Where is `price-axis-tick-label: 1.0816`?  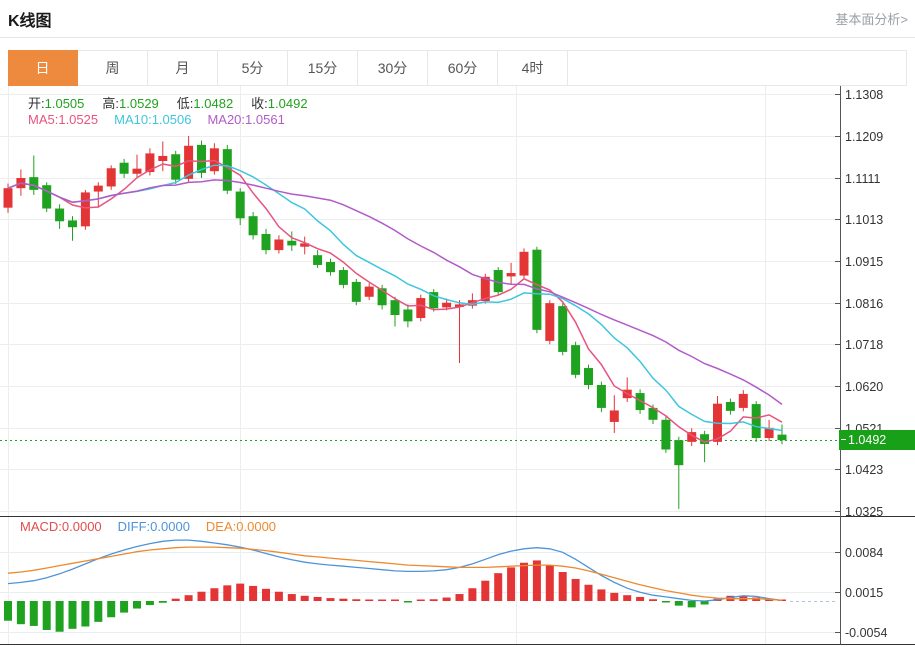 price-axis-tick-label: 1.0816 is located at coordinates (864, 304).